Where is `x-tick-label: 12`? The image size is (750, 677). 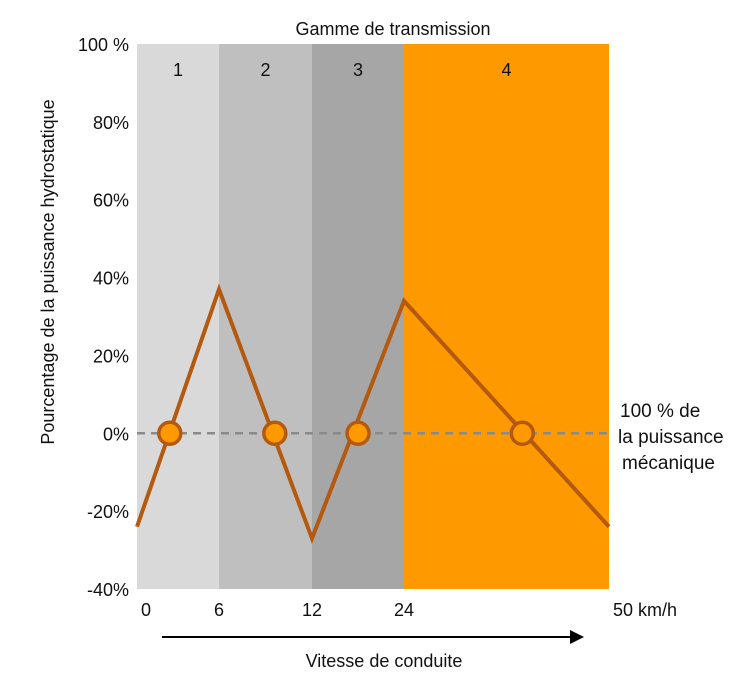
x-tick-label: 12 is located at coordinates (312, 610).